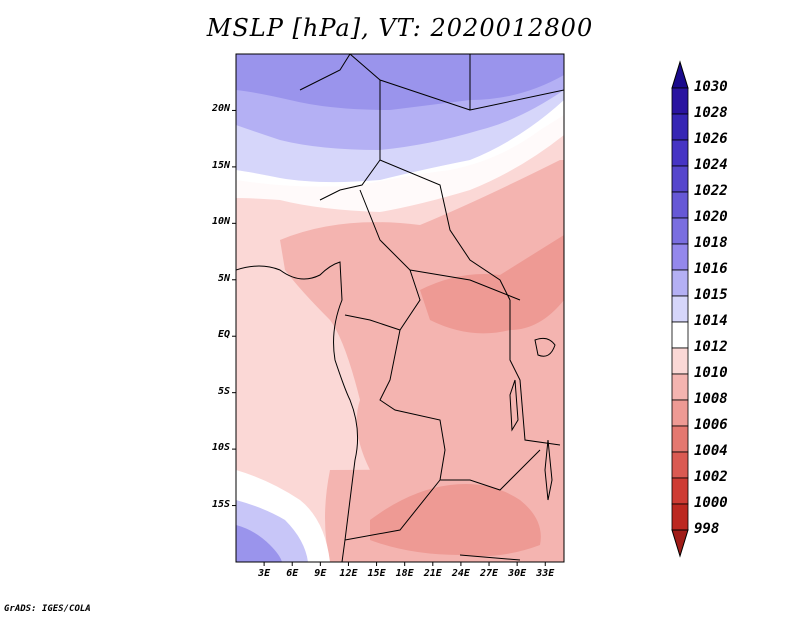  What do you see at coordinates (489, 573) in the screenshot?
I see `lon-label: 27E` at bounding box center [489, 573].